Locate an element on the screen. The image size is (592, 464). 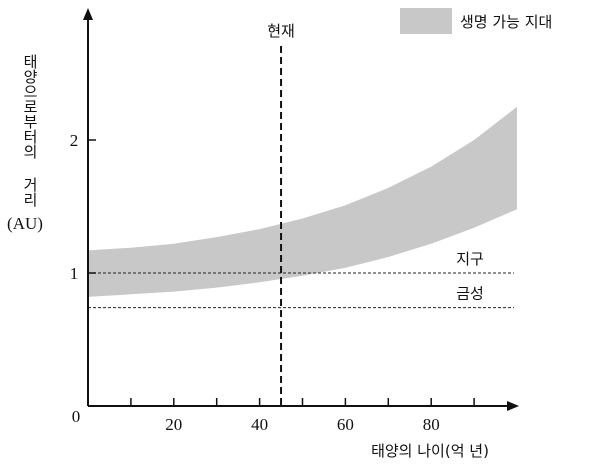
x-axis-arrow is located at coordinates (513, 406).